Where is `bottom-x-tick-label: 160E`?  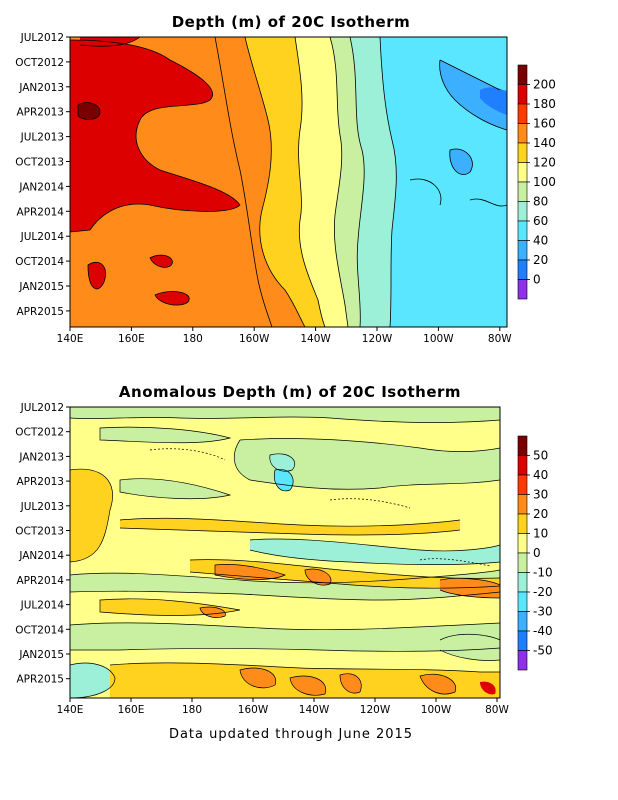
bottom-x-tick-label: 160E is located at coordinates (131, 710).